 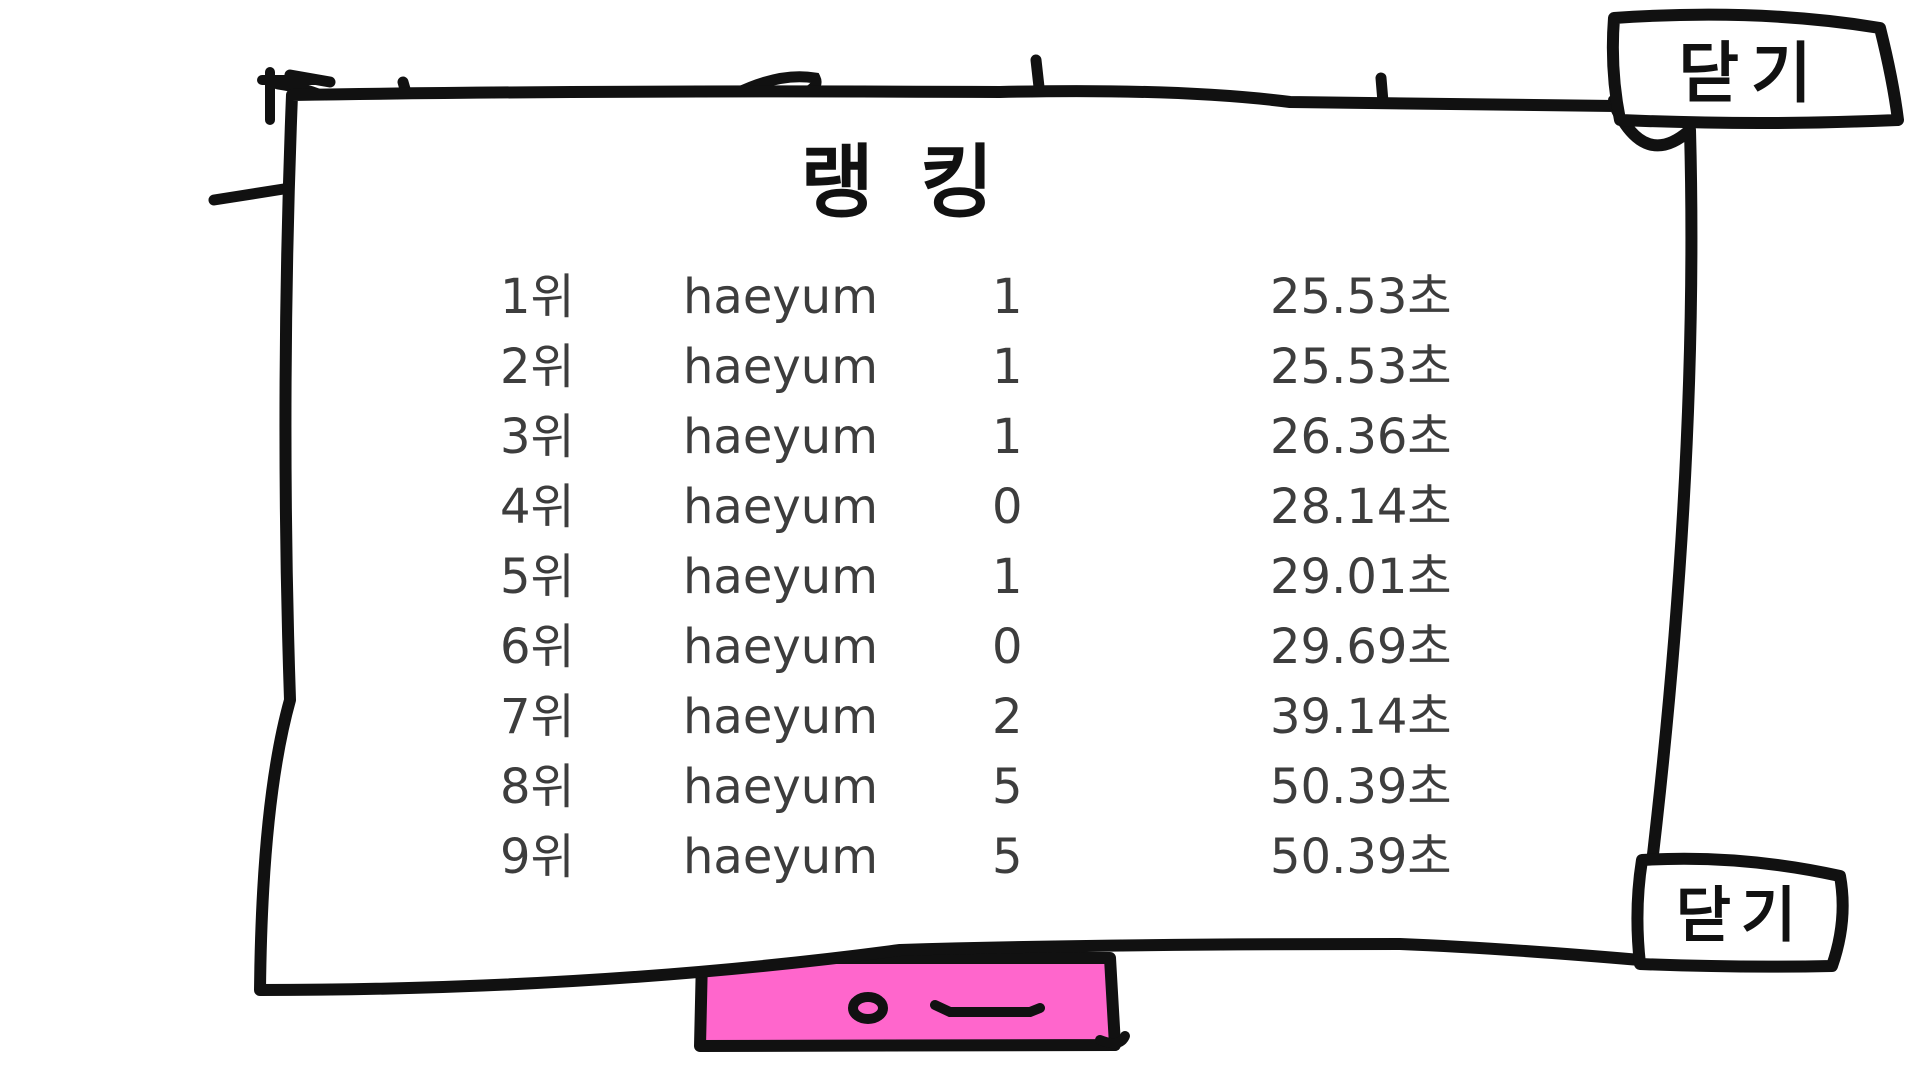 What do you see at coordinates (537, 507) in the screenshot?
I see `rank-cell: 4위` at bounding box center [537, 507].